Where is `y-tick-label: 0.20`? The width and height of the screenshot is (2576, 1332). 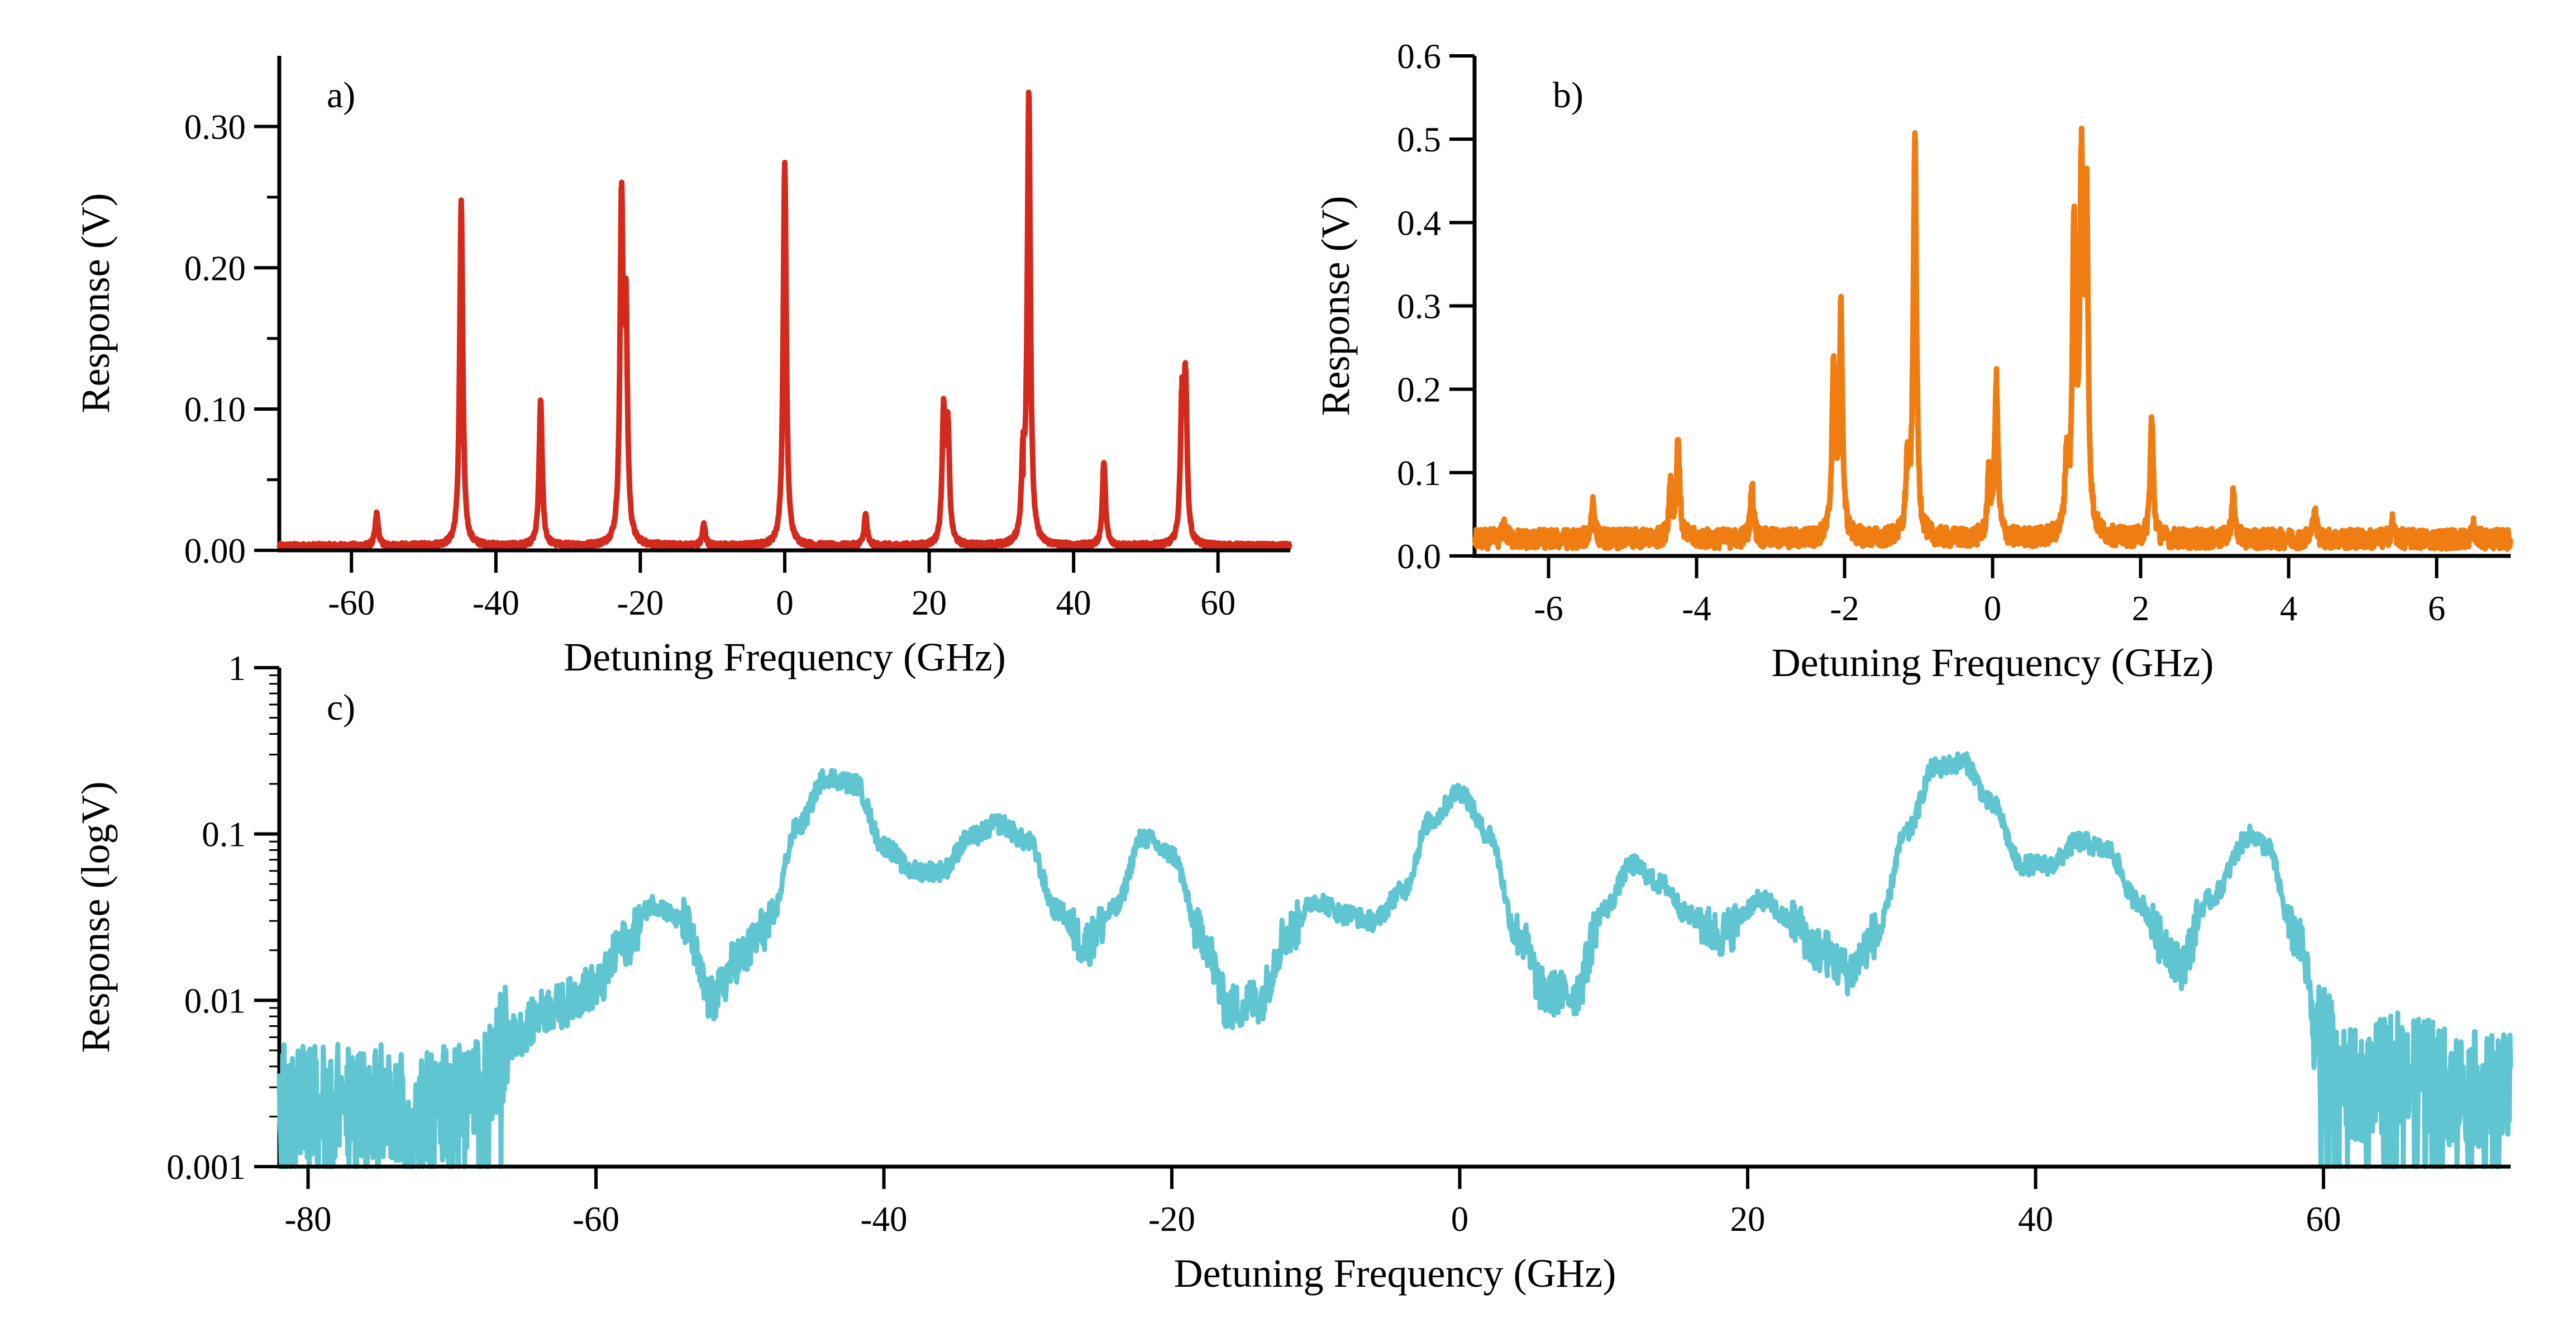 y-tick-label: 0.20 is located at coordinates (215, 268).